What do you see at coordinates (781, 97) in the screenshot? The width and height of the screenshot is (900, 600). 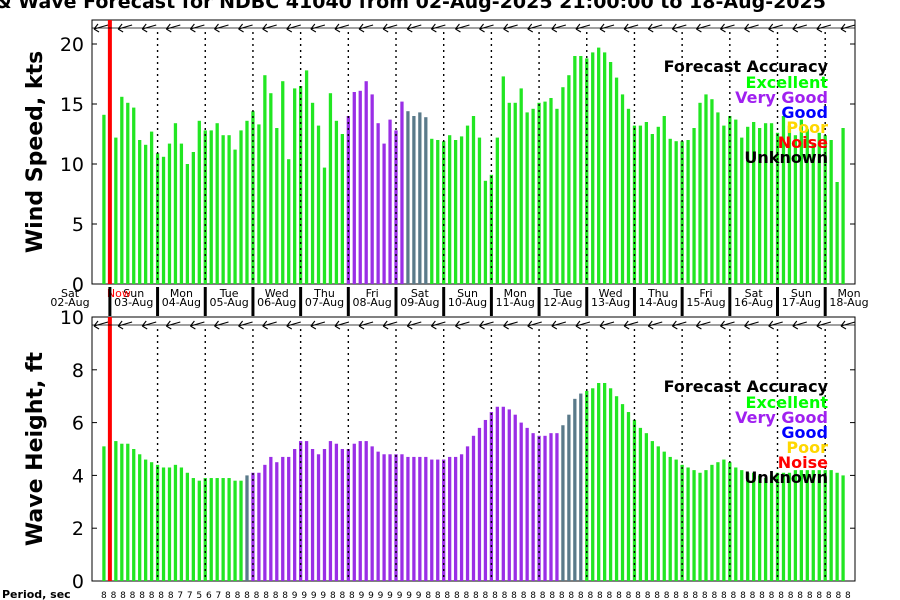 I see `legend-item: Very Good` at bounding box center [781, 97].